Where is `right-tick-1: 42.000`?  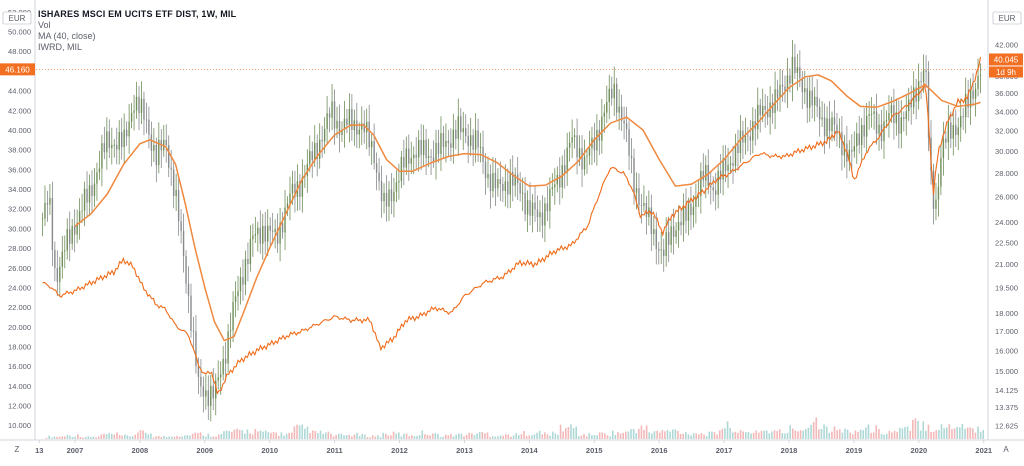
right-tick-1: 42.000 is located at coordinates (1006, 44).